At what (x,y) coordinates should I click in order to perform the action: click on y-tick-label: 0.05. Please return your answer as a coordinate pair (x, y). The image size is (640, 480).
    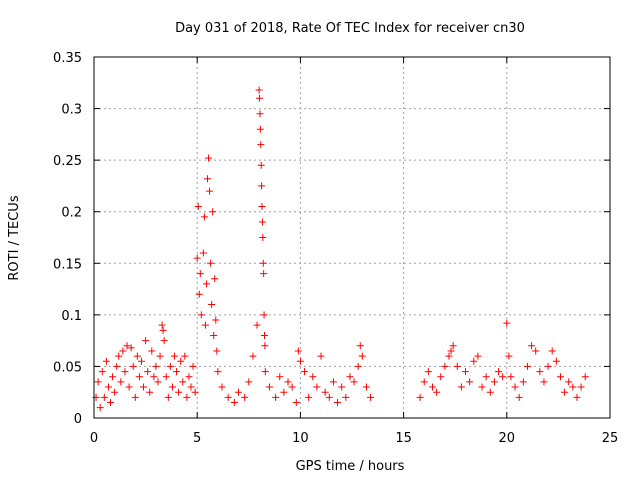
    Looking at the image, I should click on (67, 367).